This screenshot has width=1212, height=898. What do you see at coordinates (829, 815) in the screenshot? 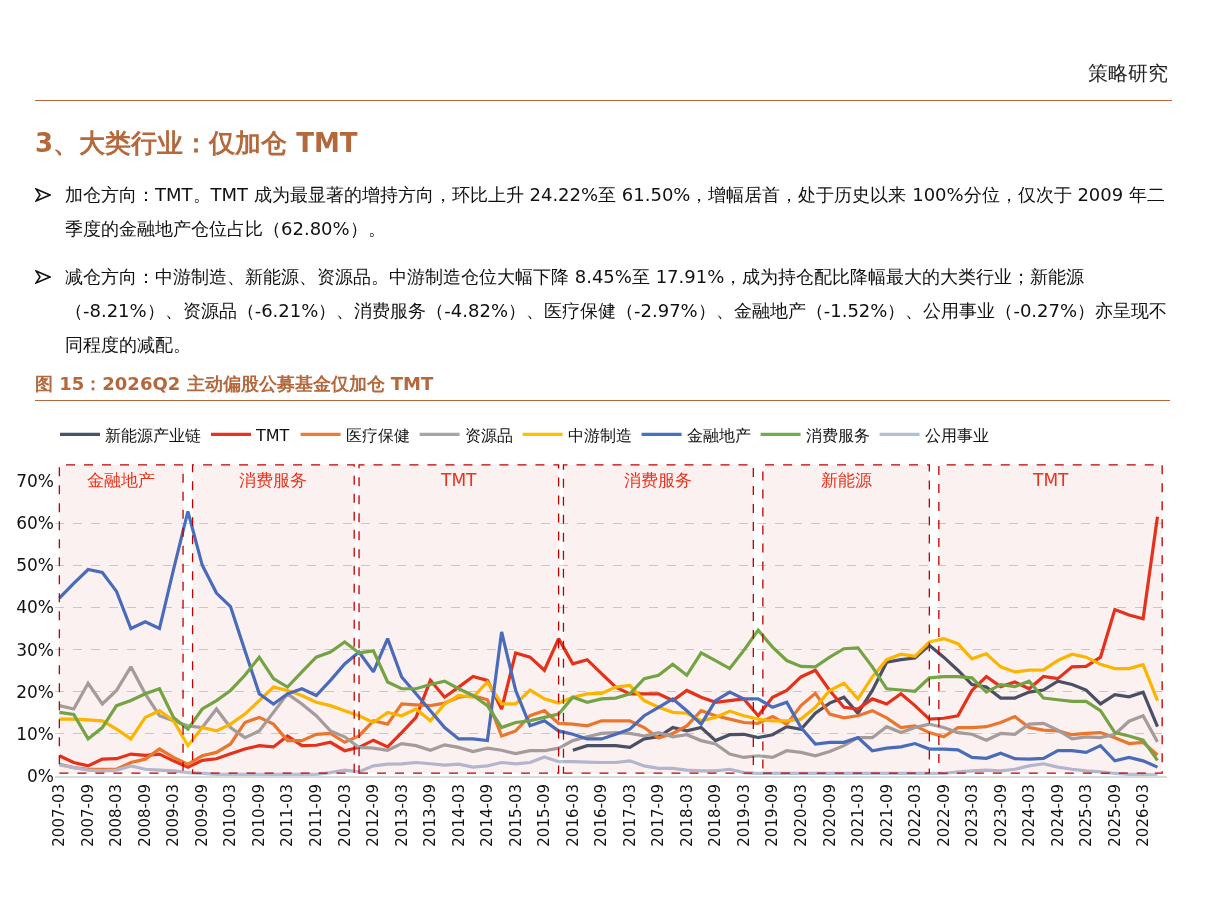
I see `x-tick-label: 2020-09` at bounding box center [829, 815].